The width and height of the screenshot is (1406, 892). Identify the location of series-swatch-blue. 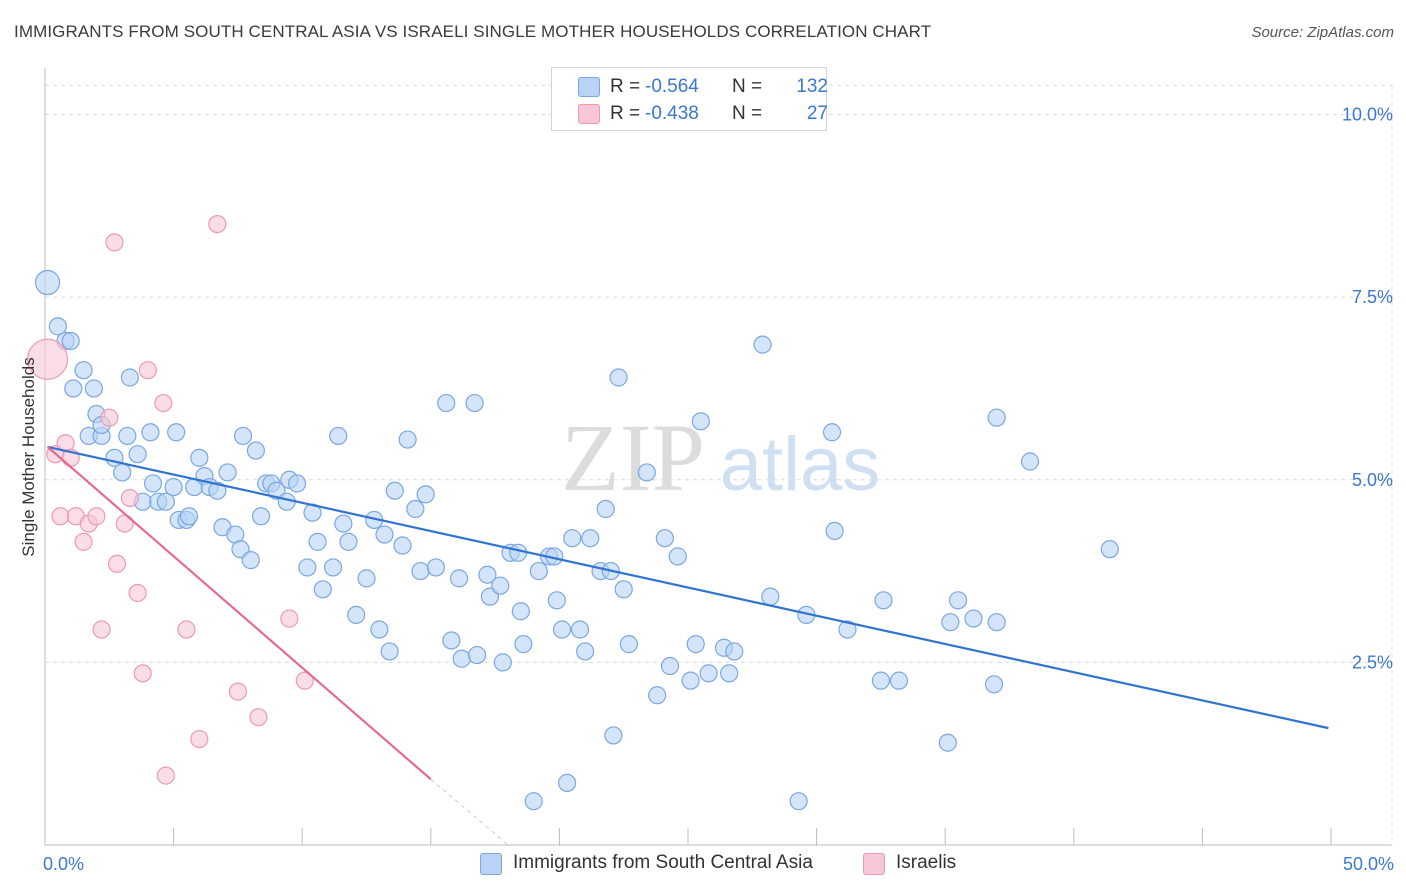
(491, 864).